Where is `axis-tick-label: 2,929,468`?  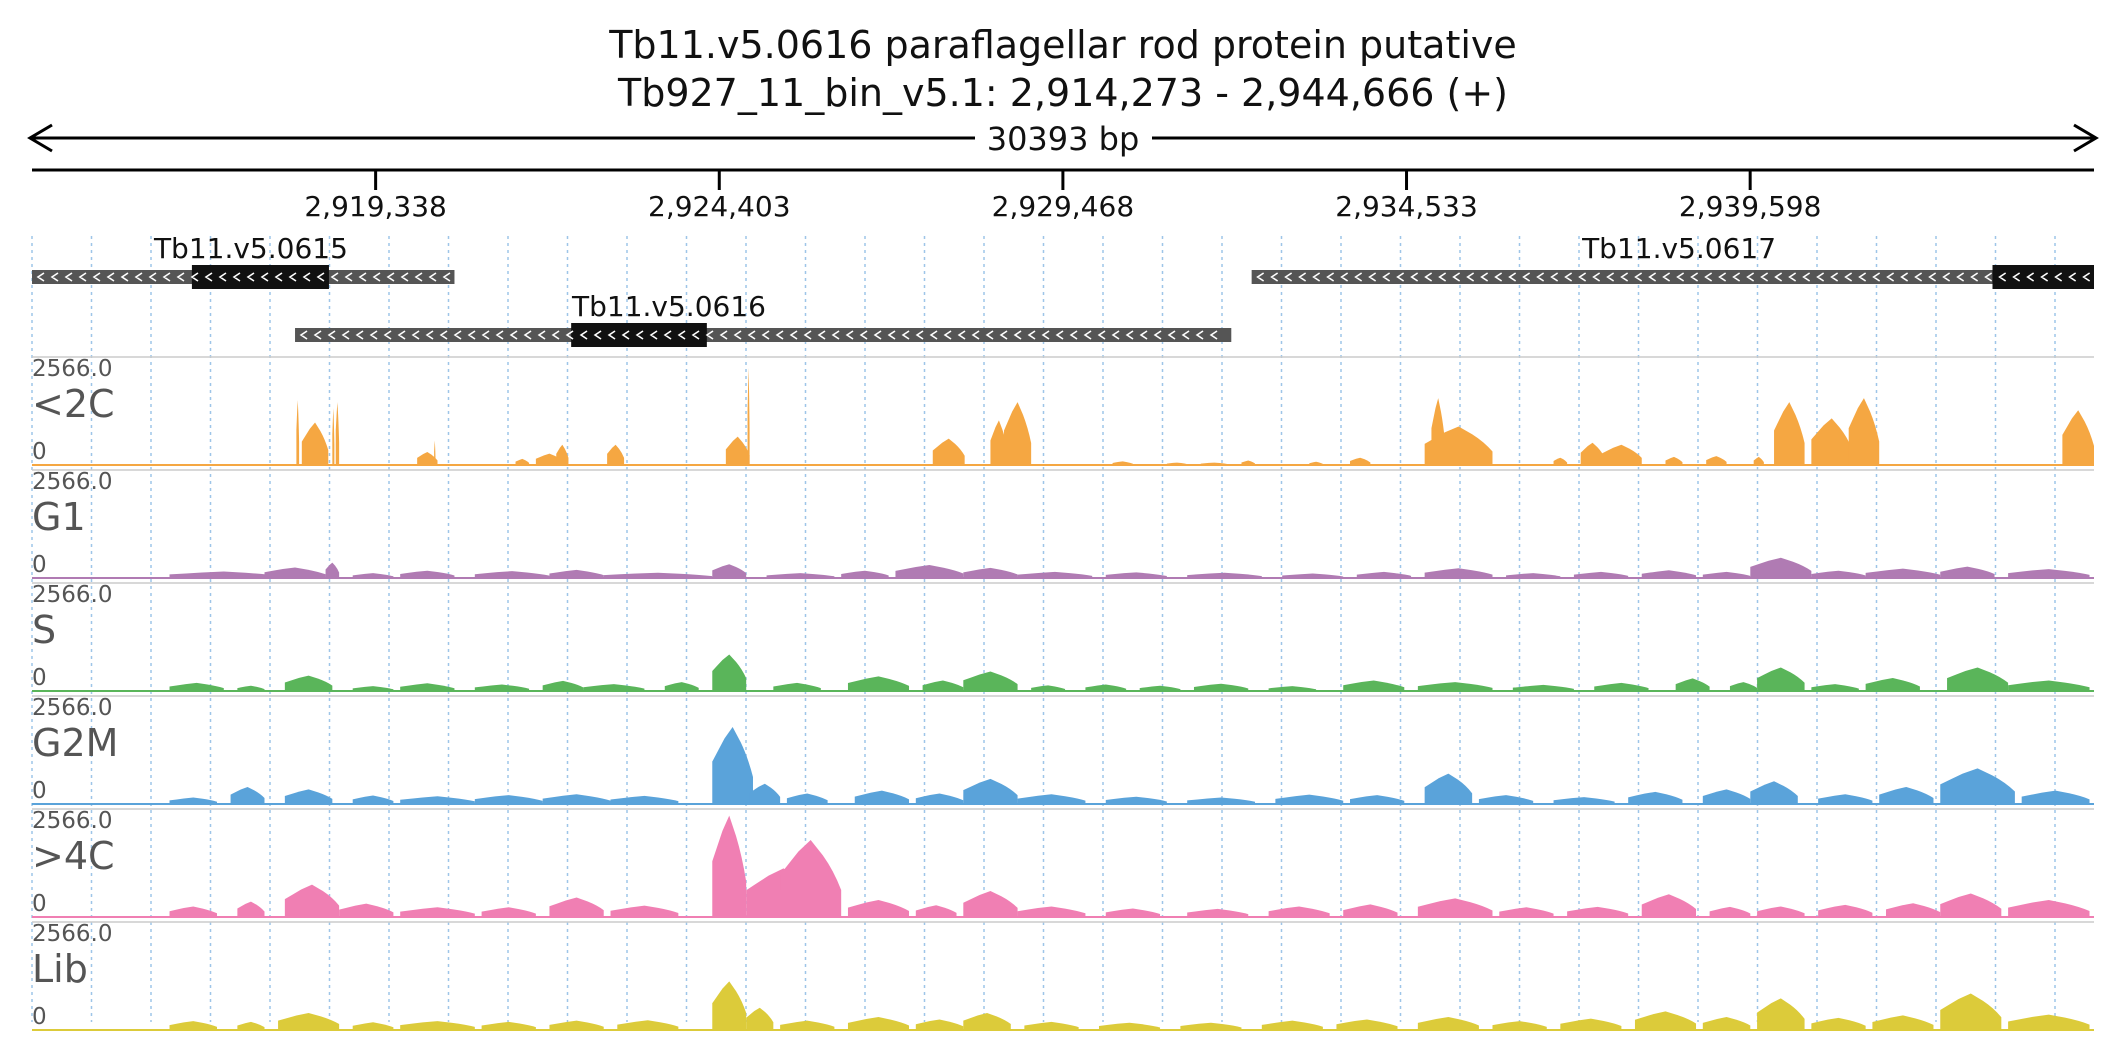 axis-tick-label: 2,929,468 is located at coordinates (1063, 206).